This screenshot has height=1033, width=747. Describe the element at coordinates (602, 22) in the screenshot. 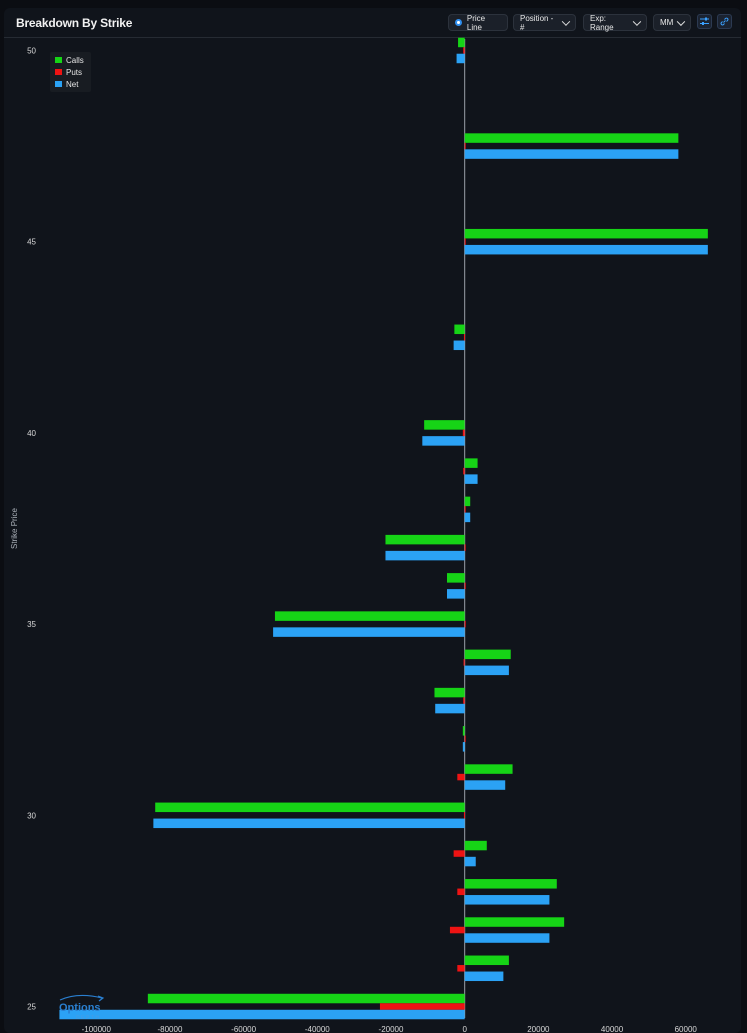

I see `exp-label: Exp: Range` at that location.